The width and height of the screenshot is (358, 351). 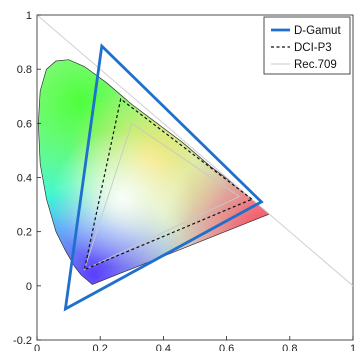 What do you see at coordinates (289, 347) in the screenshot?
I see `x-tick-label: 0.8` at bounding box center [289, 347].